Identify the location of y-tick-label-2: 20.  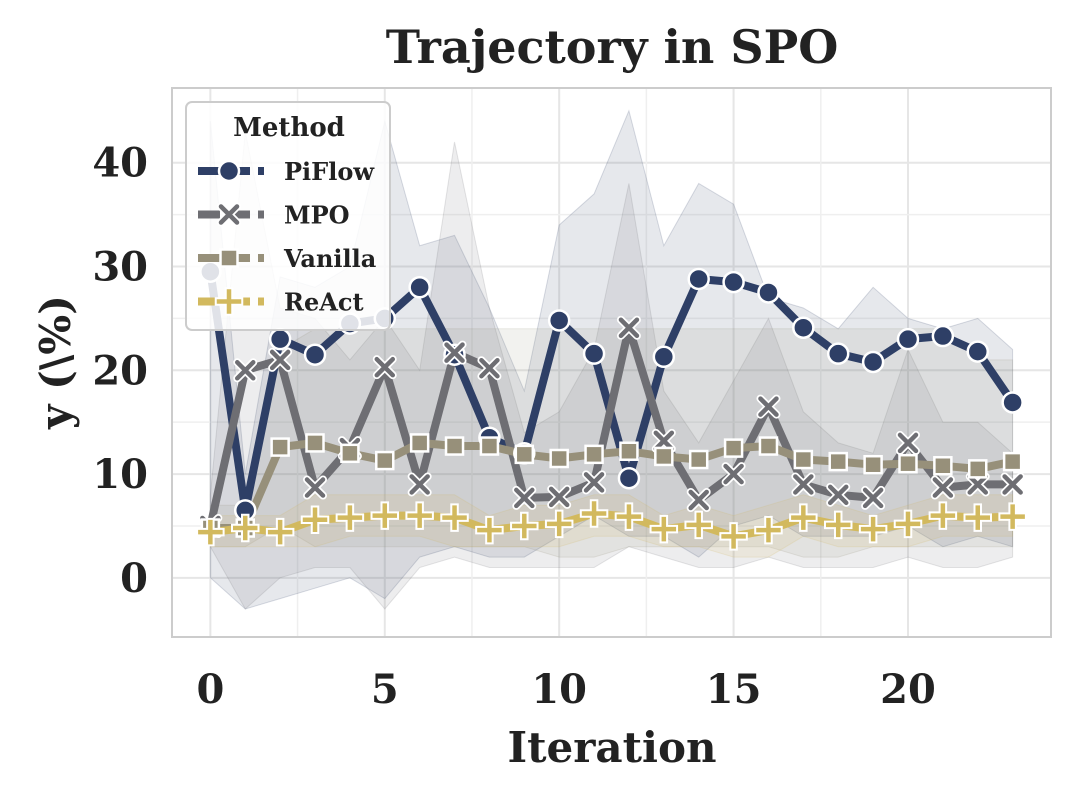
(120, 370).